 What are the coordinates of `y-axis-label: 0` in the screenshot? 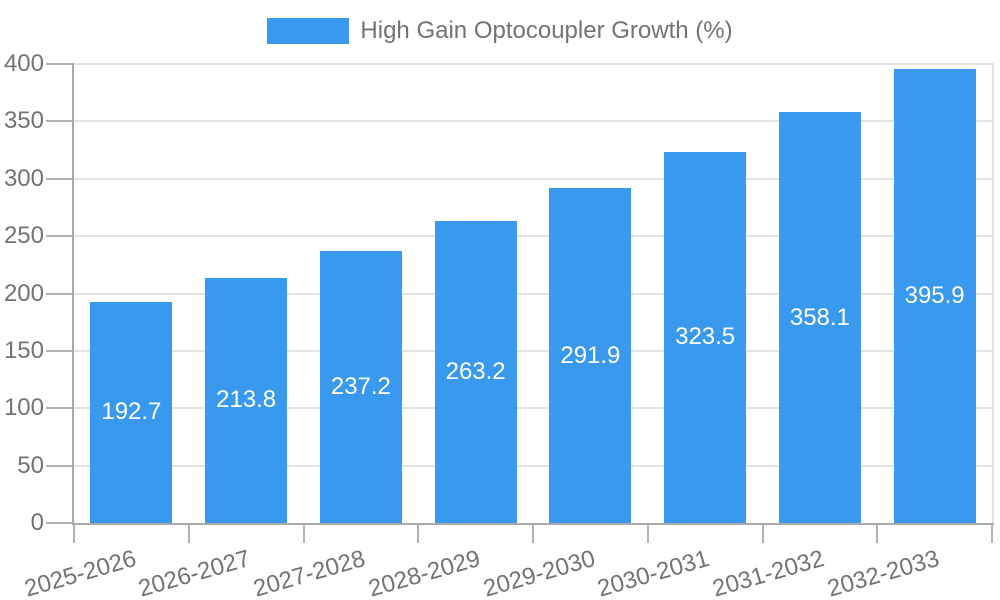 It's located at (37, 522).